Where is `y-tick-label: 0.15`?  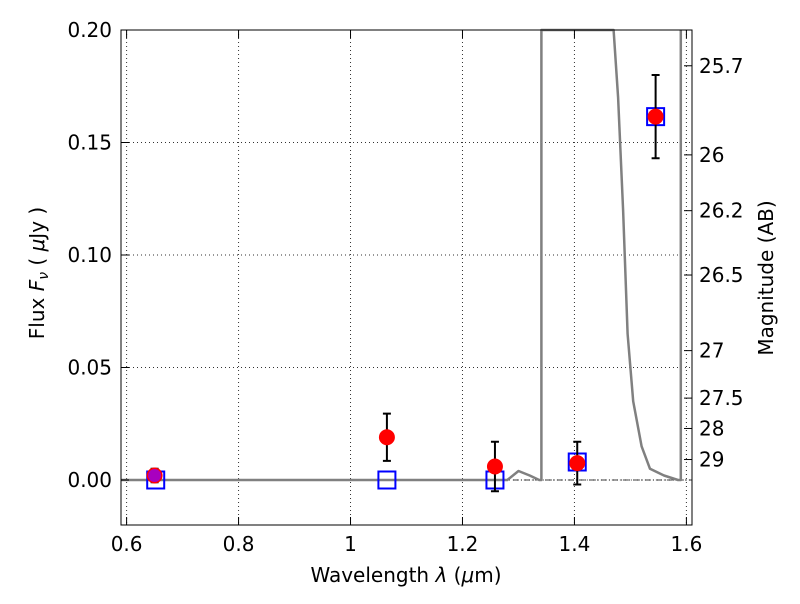
y-tick-label: 0.15 is located at coordinates (89, 143).